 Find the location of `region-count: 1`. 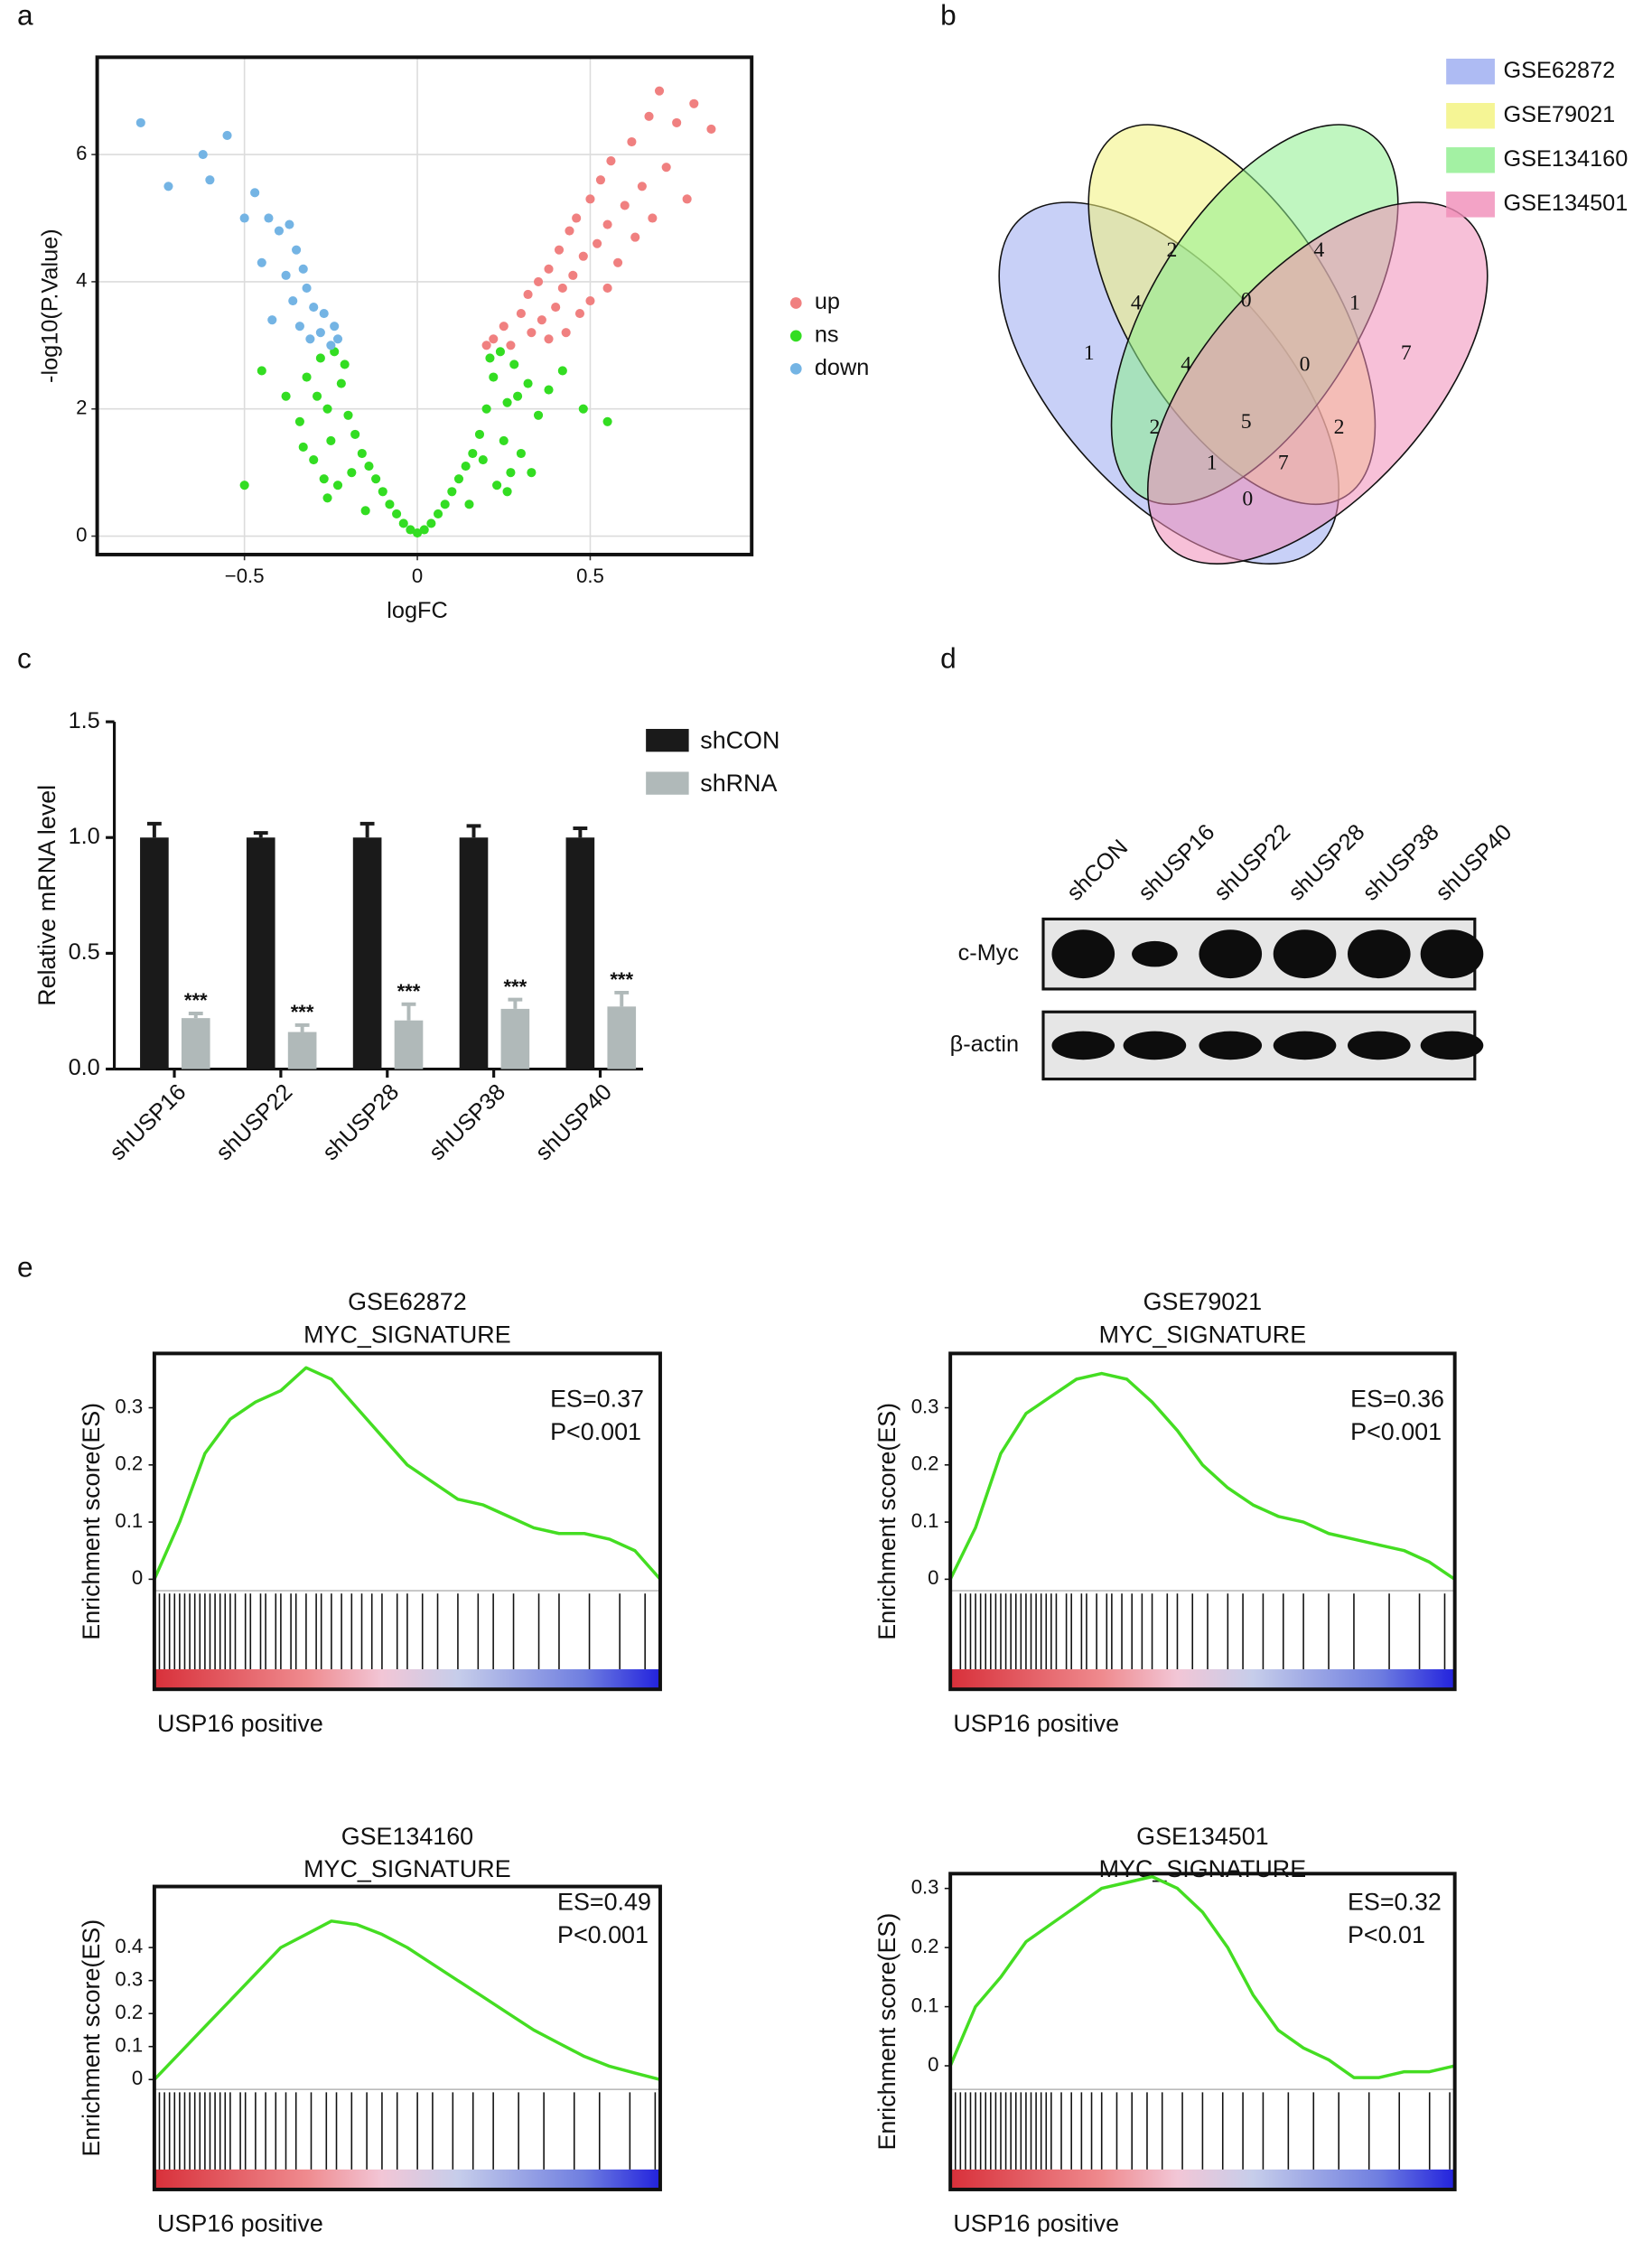

region-count: 1 is located at coordinates (1354, 303).